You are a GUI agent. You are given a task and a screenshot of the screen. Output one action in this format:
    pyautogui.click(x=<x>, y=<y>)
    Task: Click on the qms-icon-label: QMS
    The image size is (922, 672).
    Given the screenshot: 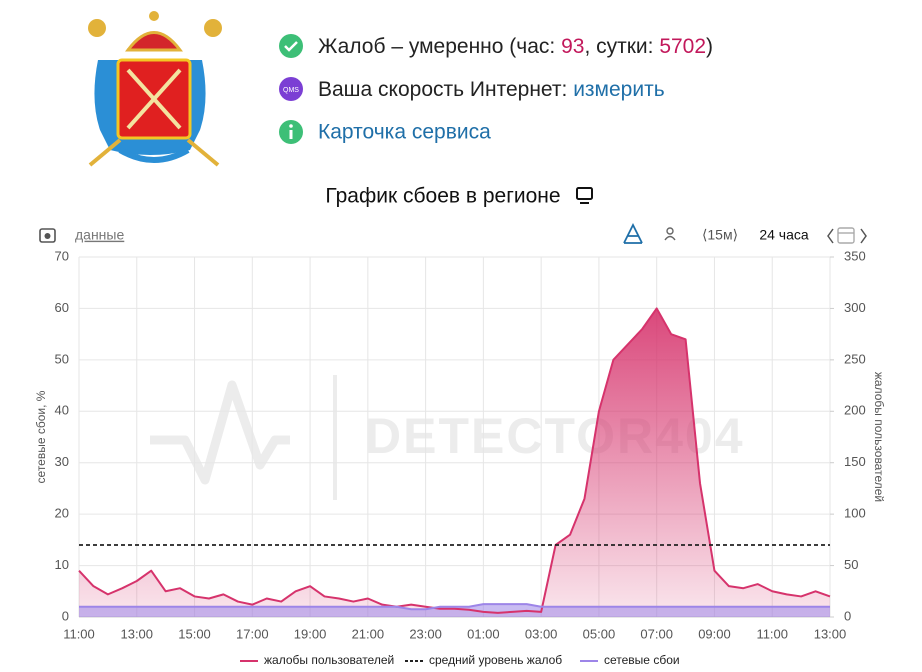 What is the action you would take?
    pyautogui.click(x=291, y=90)
    